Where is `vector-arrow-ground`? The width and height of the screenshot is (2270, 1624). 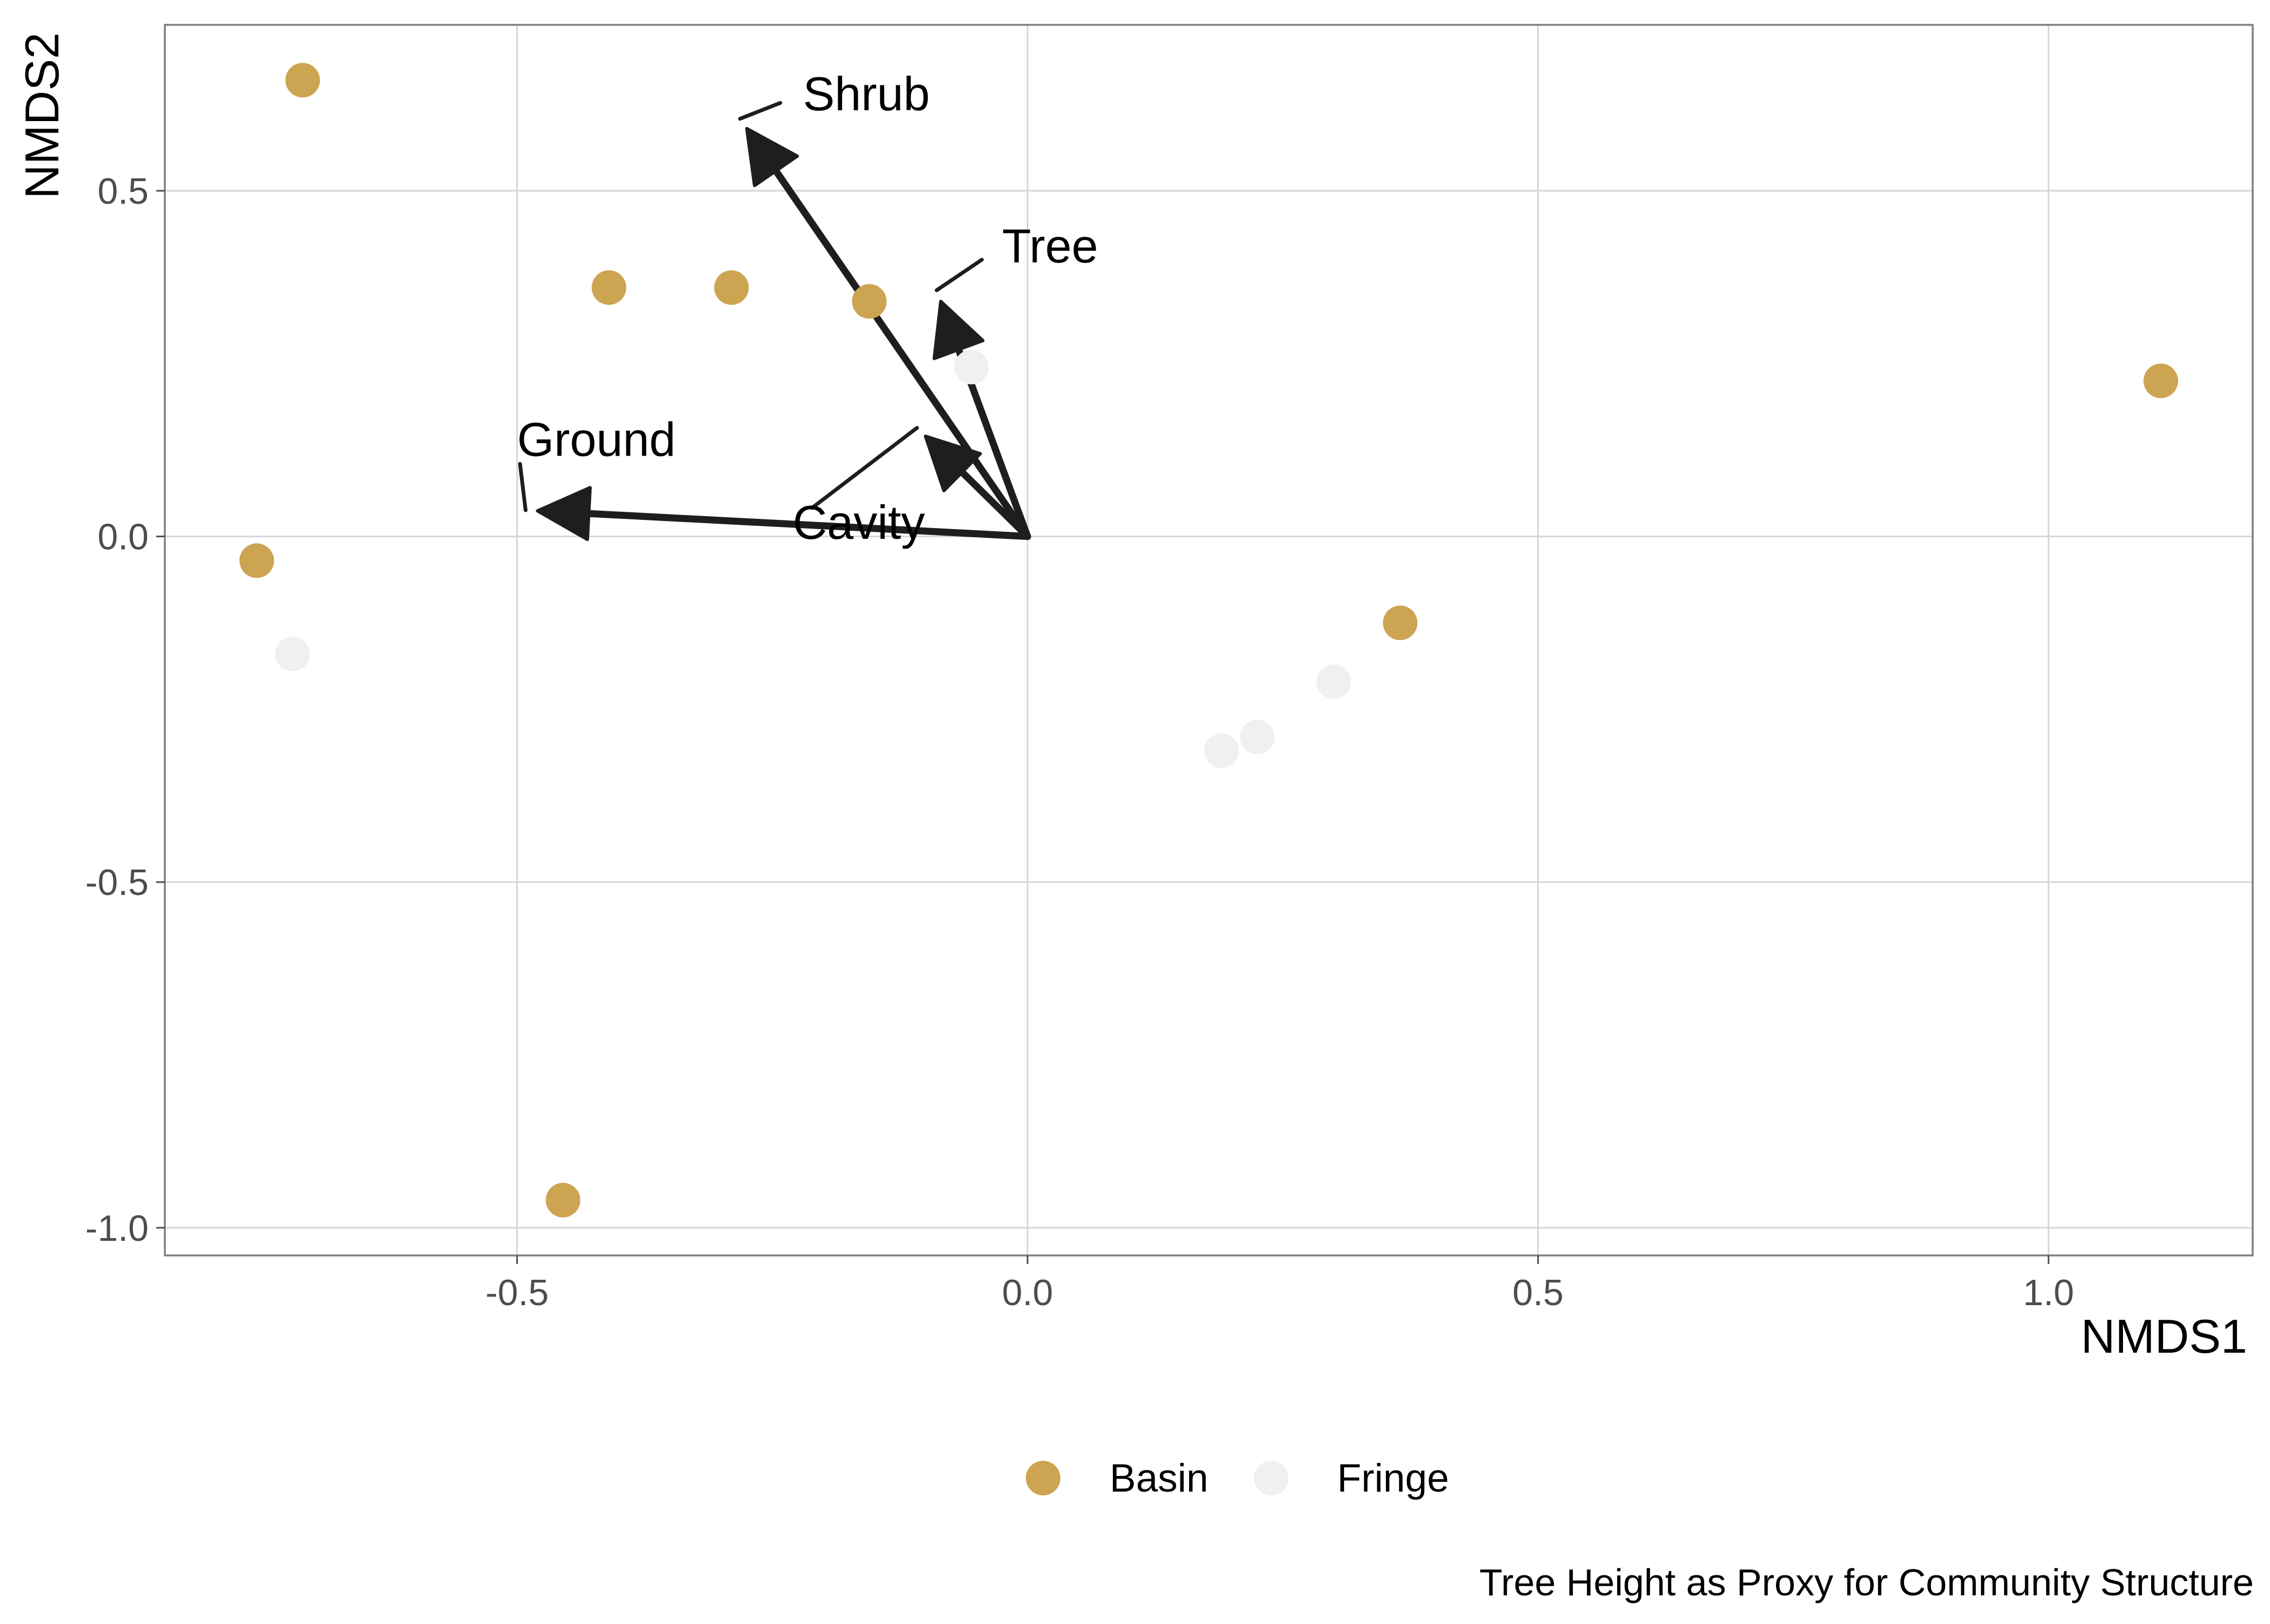
vector-arrow-ground is located at coordinates (805, 525).